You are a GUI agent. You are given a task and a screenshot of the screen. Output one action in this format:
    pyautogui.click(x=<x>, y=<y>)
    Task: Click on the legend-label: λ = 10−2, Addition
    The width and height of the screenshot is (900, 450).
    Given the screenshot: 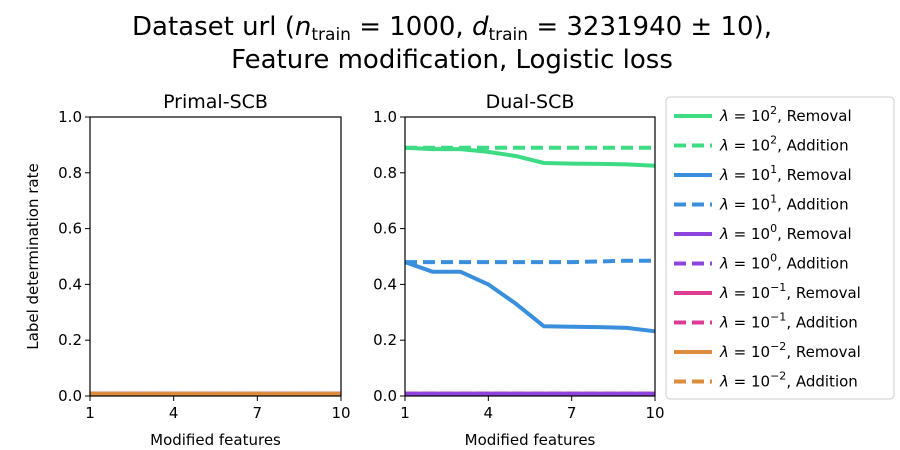 What is the action you would take?
    pyautogui.click(x=788, y=380)
    